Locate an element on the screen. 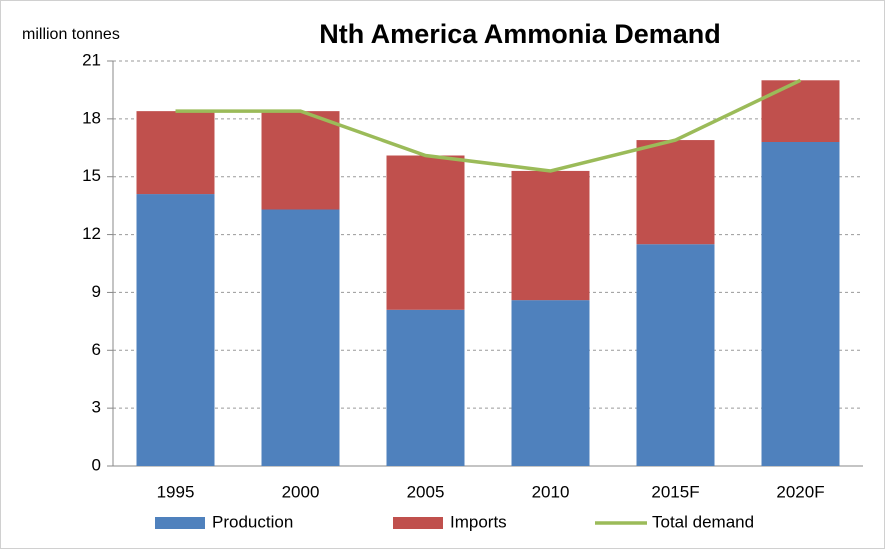  y-tick-label: 15 is located at coordinates (91, 175).